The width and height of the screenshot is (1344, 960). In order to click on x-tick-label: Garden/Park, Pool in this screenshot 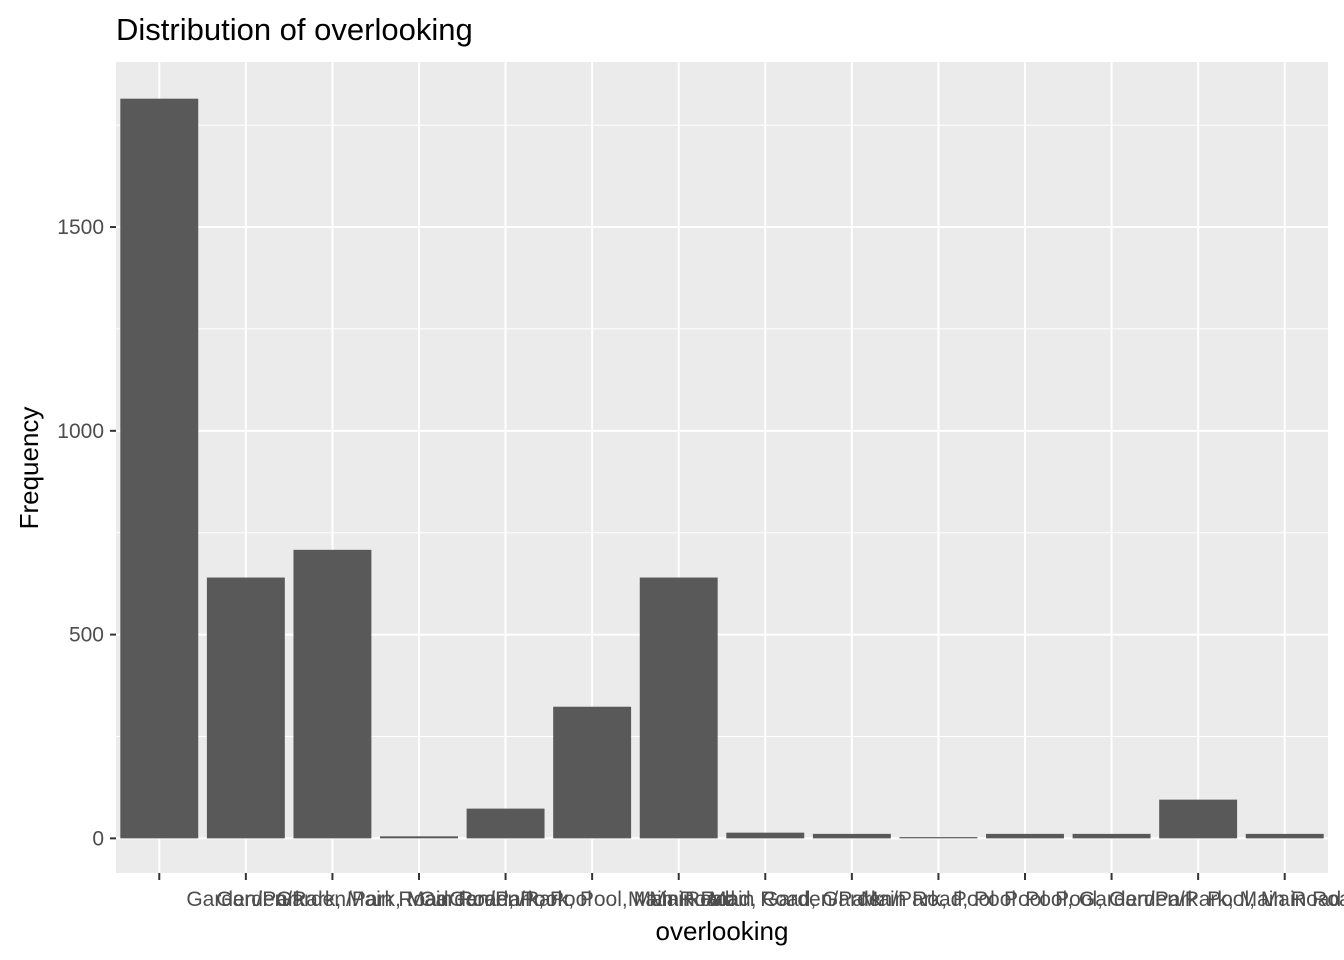, I will do `click(505, 899)`.